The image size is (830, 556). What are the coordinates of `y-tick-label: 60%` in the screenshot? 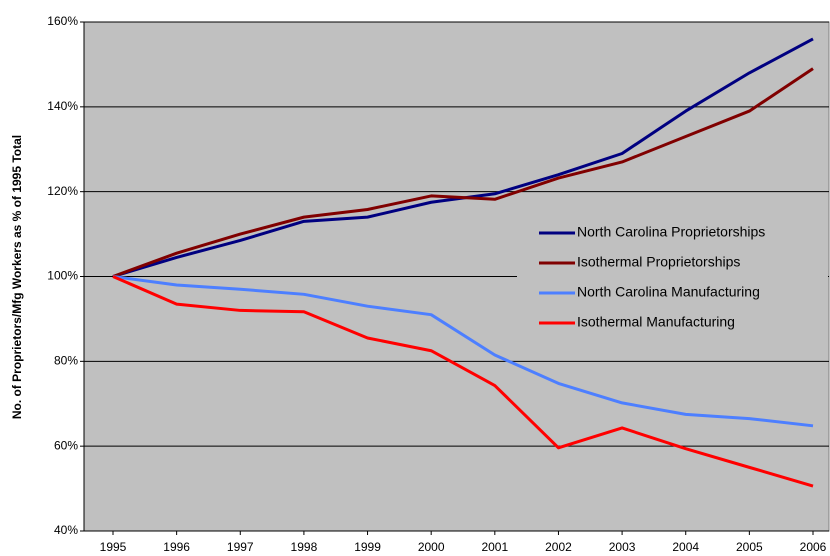 It's located at (66, 445).